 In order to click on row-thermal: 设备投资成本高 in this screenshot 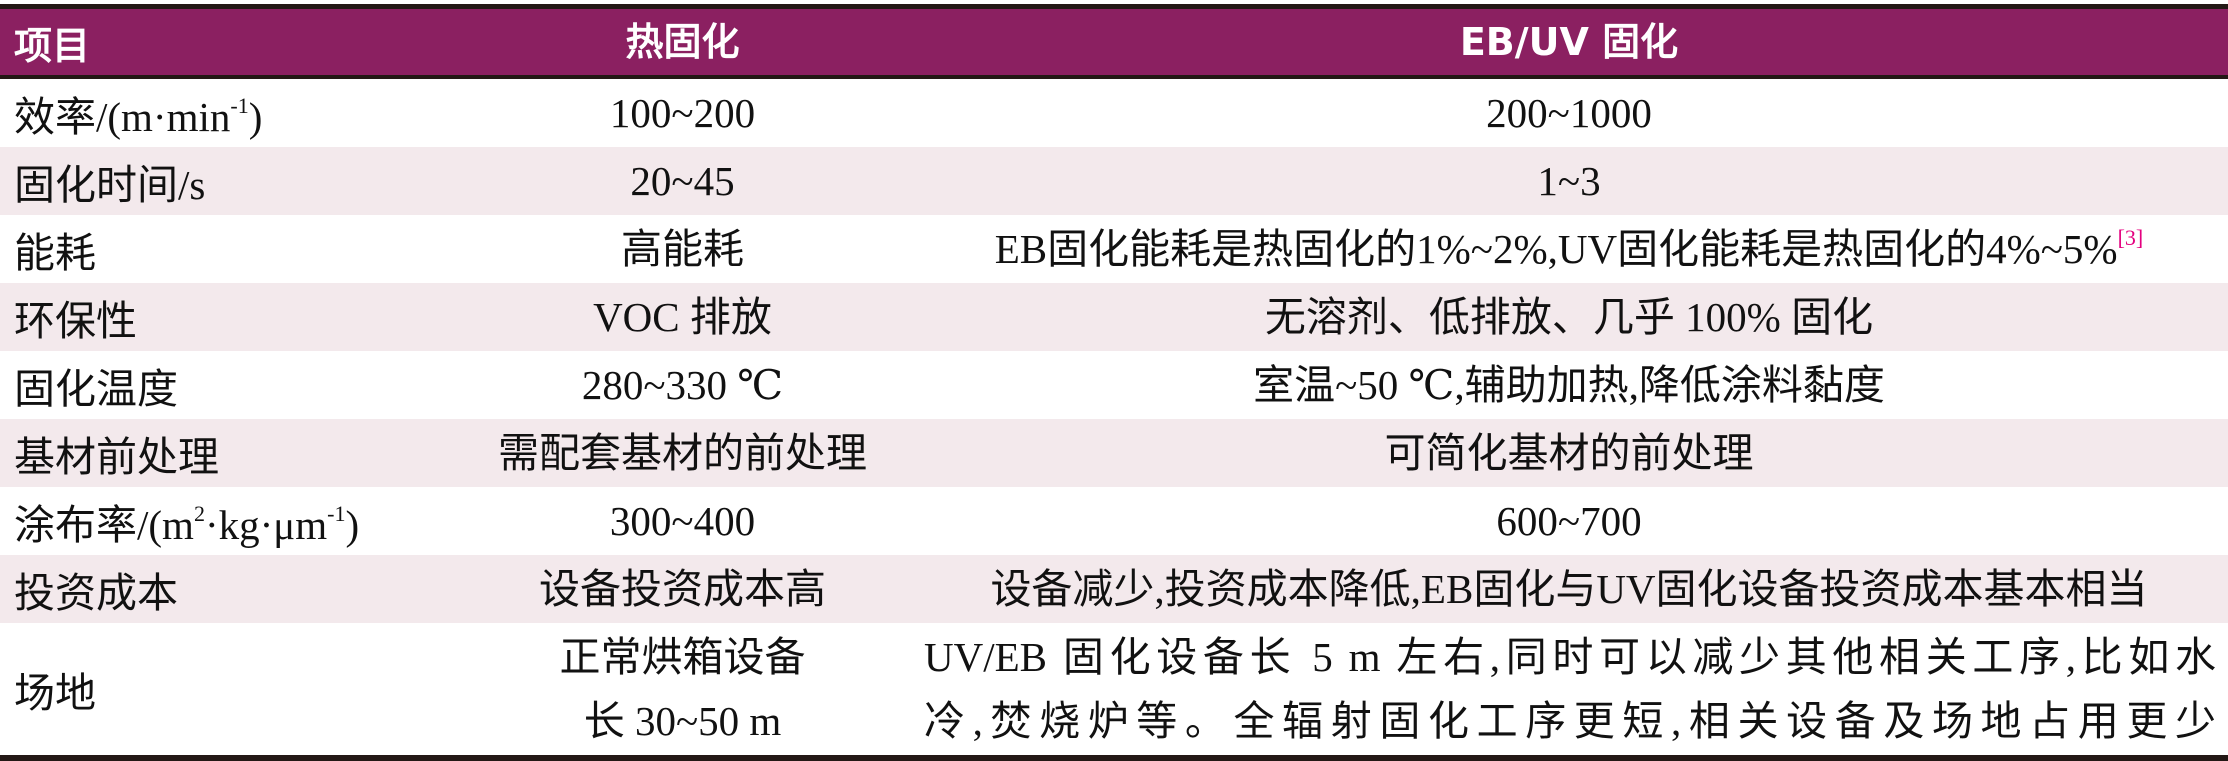, I will do `click(682, 589)`.